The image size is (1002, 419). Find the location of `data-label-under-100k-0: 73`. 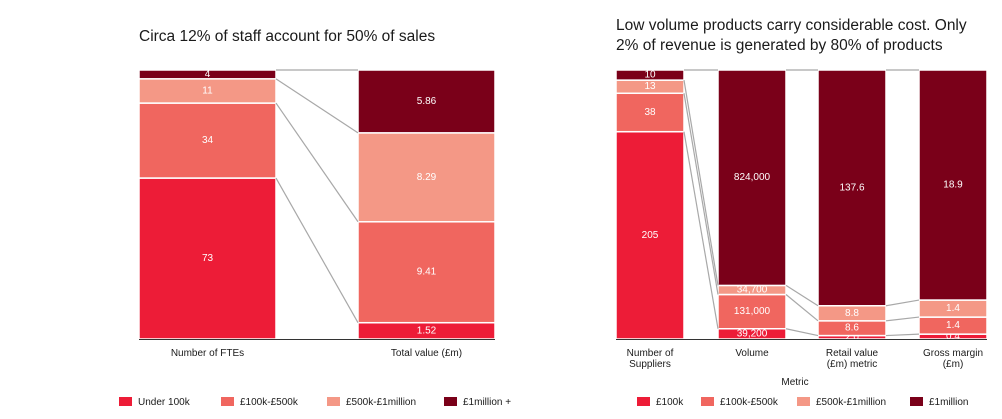

data-label-under-100k-0: 73 is located at coordinates (208, 258).